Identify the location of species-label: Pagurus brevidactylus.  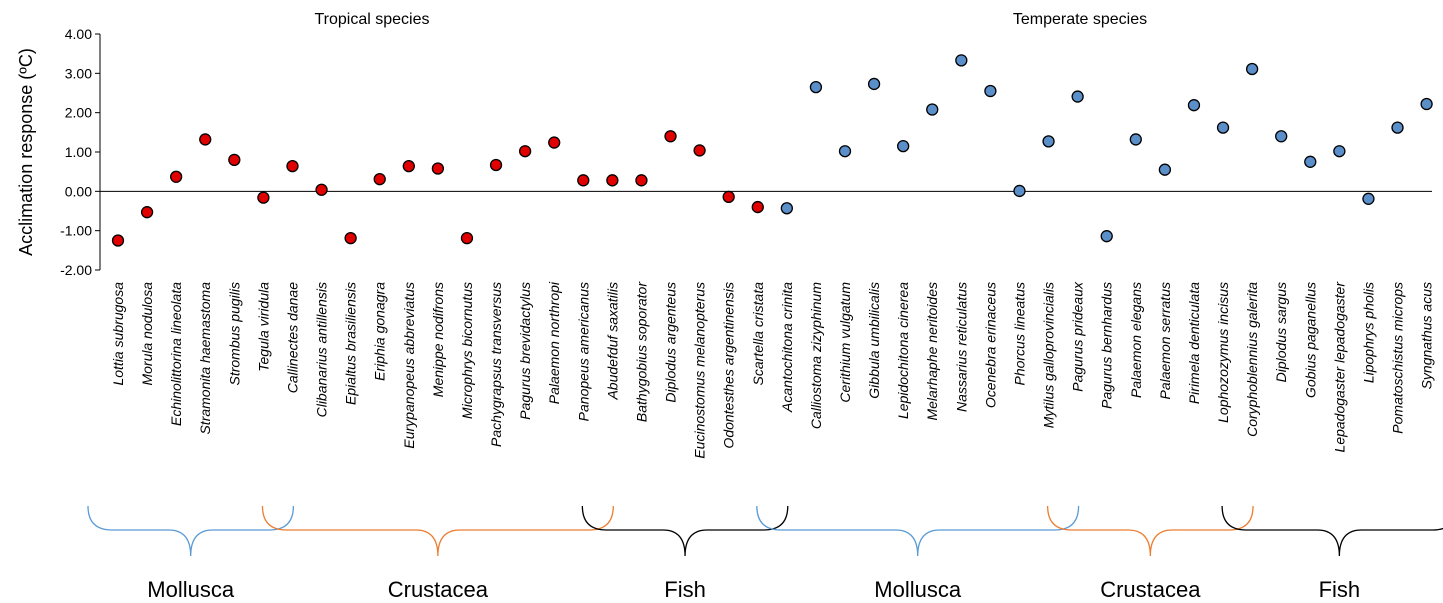
(525, 351).